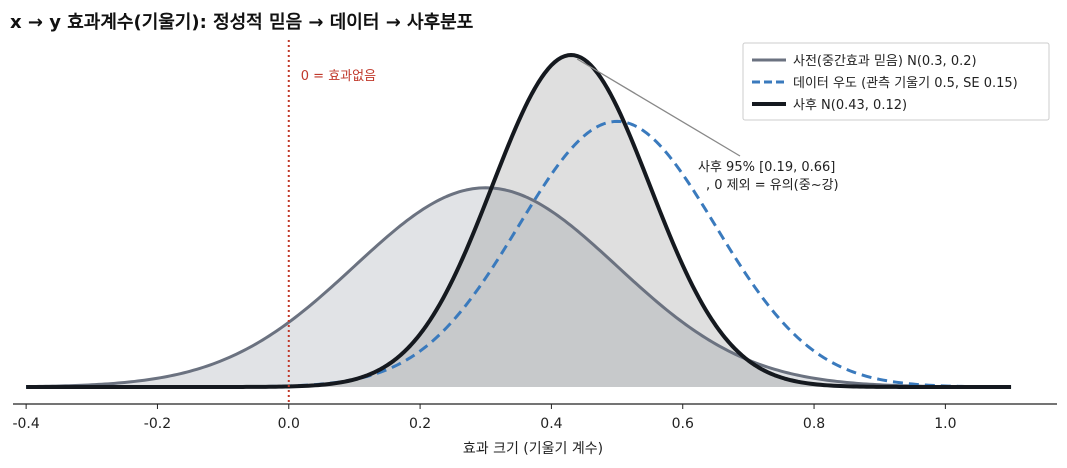  What do you see at coordinates (241, 22) in the screenshot?
I see `chart-title: x → y 효과계수(기울기): 정성적 믿음 → 데이터 → 사후분포` at bounding box center [241, 22].